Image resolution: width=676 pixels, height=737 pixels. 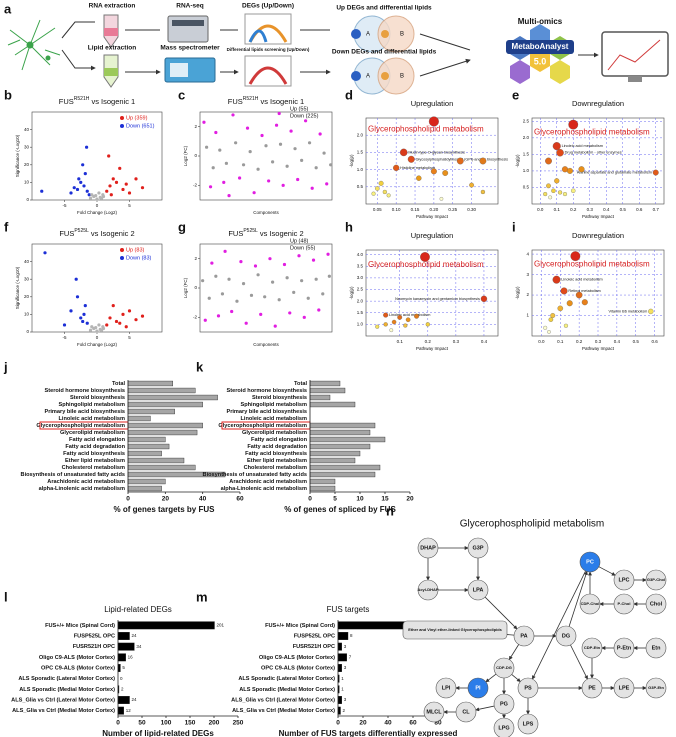 I want to click on venn-circle, so click(x=396, y=76).